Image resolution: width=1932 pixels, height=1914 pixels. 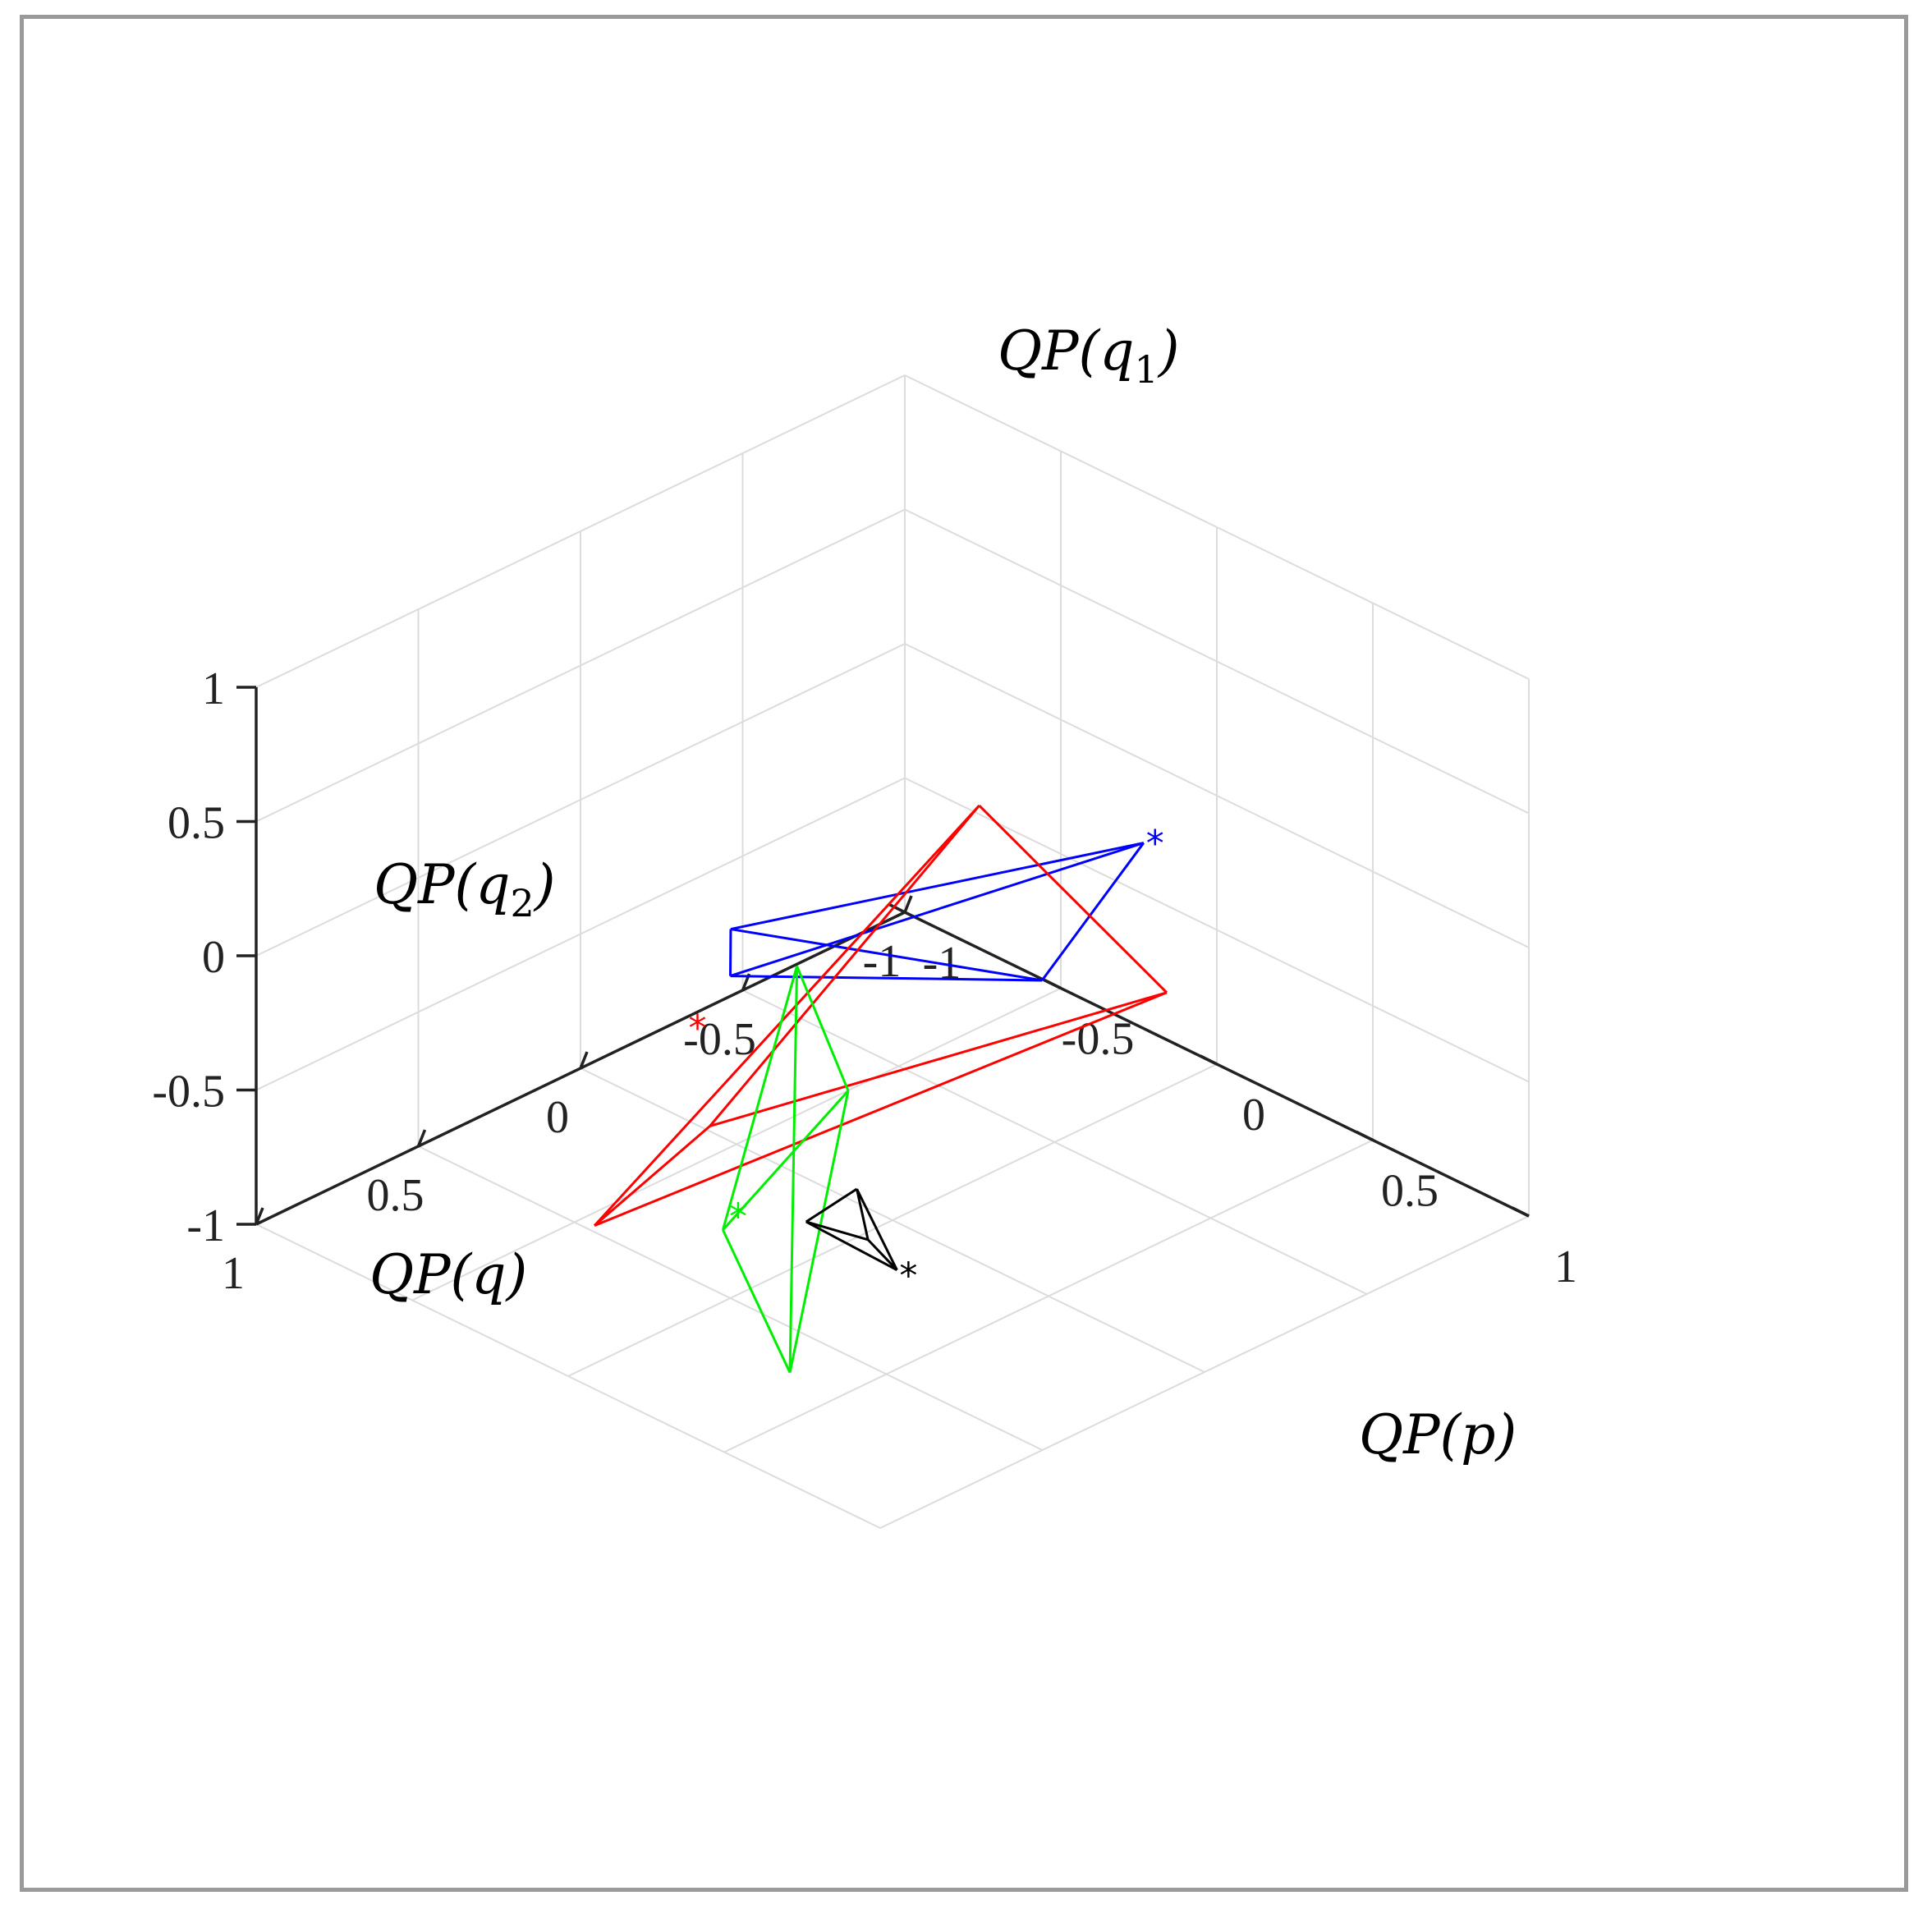 I want to click on z-tick-label: 0, so click(x=213, y=958).